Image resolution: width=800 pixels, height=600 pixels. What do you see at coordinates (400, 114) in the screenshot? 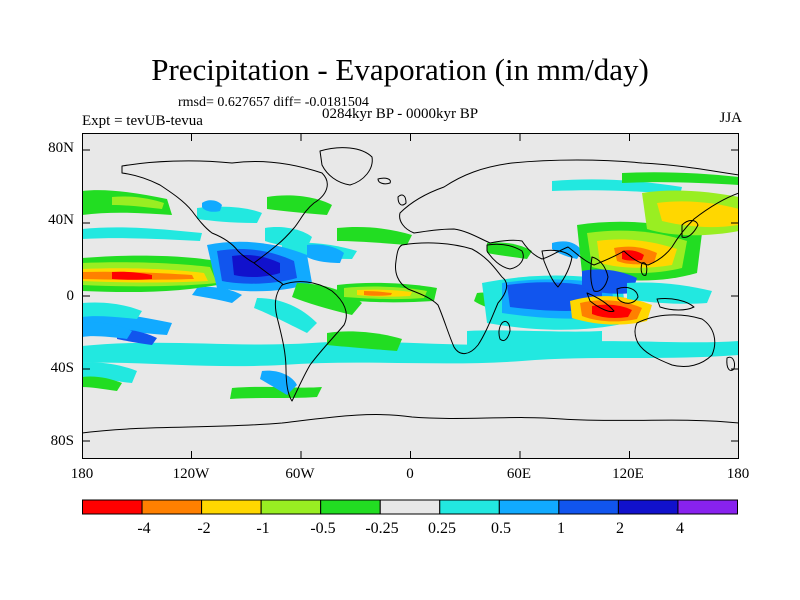
I see `period-line: 0284kyr BP - 0000kyr BP` at bounding box center [400, 114].